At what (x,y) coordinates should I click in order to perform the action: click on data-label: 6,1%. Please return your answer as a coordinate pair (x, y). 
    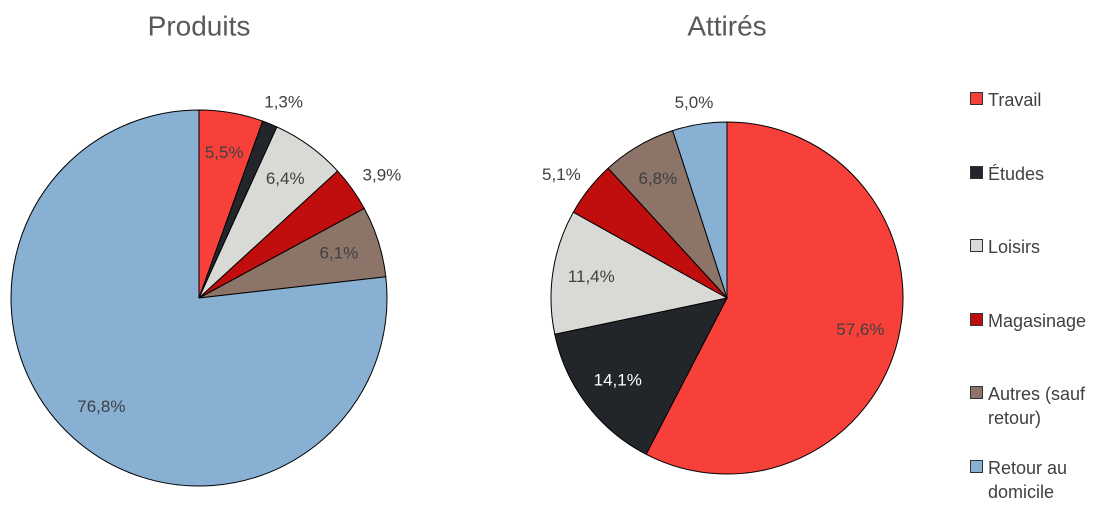
    Looking at the image, I should click on (339, 252).